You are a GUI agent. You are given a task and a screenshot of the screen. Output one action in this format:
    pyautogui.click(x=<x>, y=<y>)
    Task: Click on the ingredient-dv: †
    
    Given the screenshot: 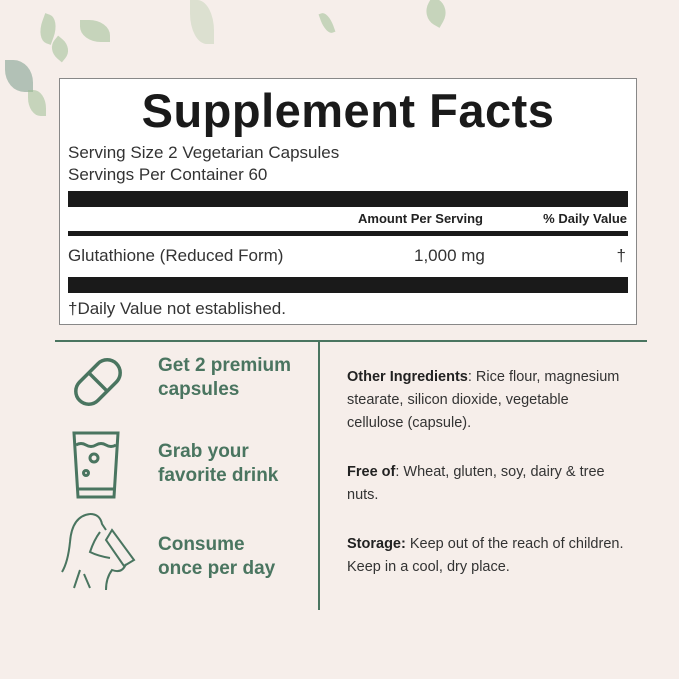 What is the action you would take?
    pyautogui.click(x=621, y=255)
    